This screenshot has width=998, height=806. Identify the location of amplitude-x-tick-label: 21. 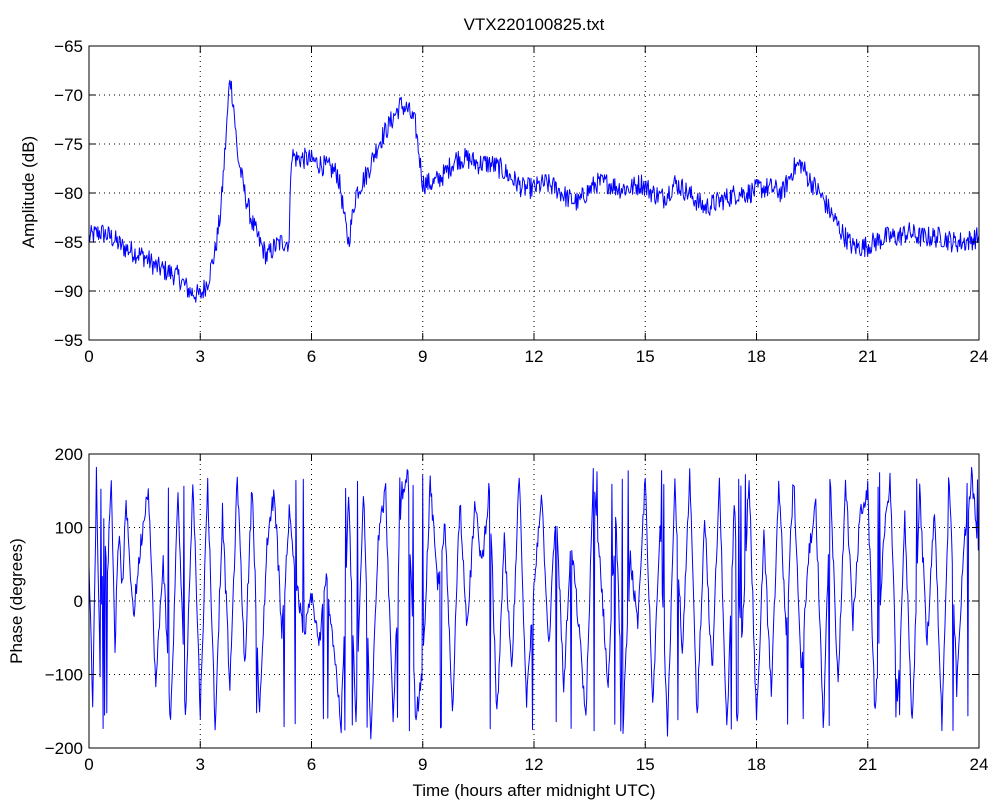
(867, 356).